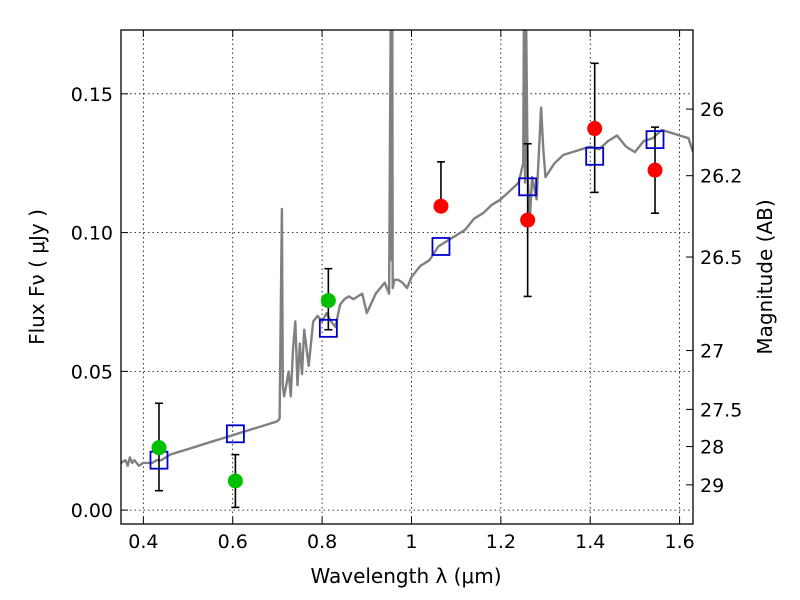  What do you see at coordinates (590, 542) in the screenshot?
I see `x-tick-label: 1.4` at bounding box center [590, 542].